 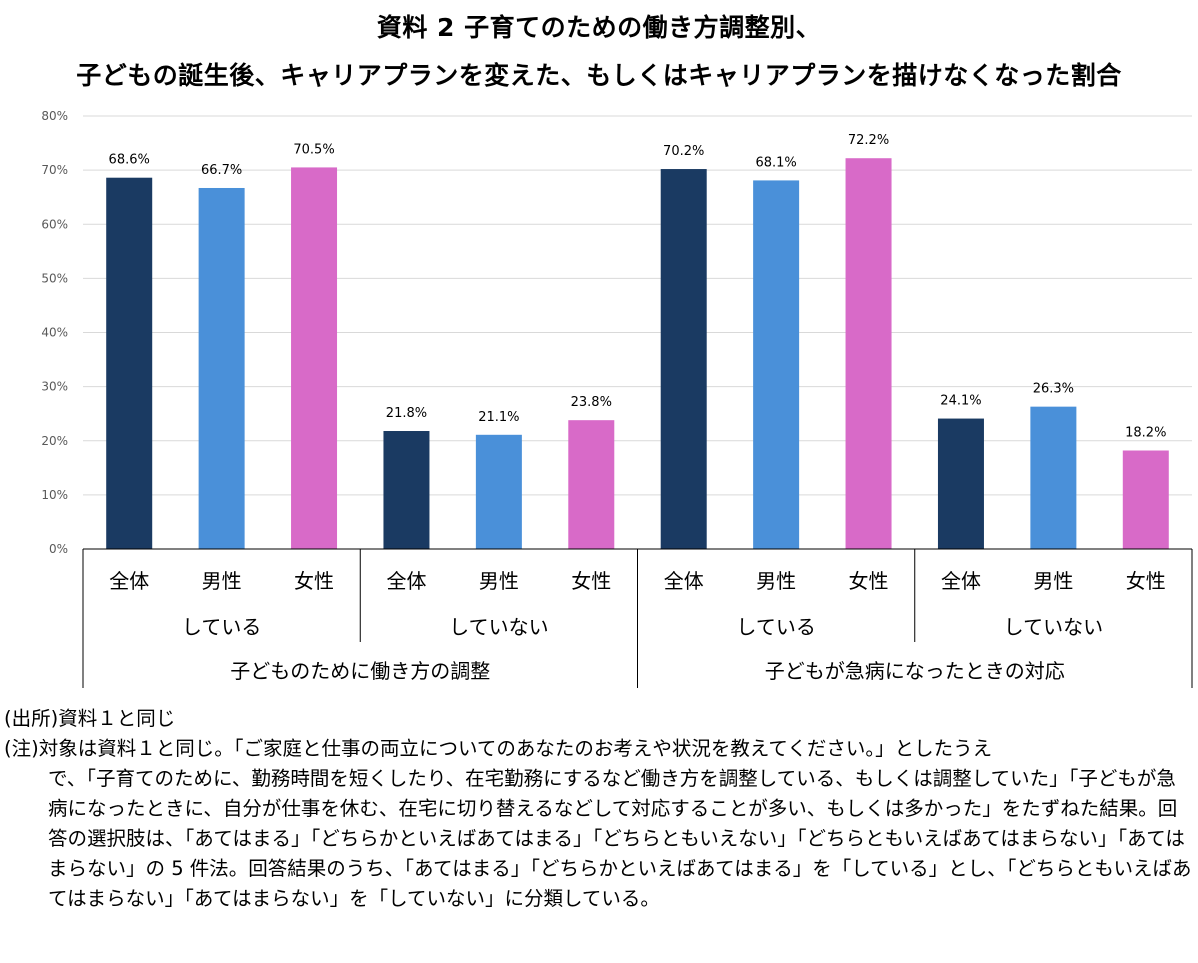 What do you see at coordinates (21, 748) in the screenshot?
I see `footnote-label: (注)` at bounding box center [21, 748].